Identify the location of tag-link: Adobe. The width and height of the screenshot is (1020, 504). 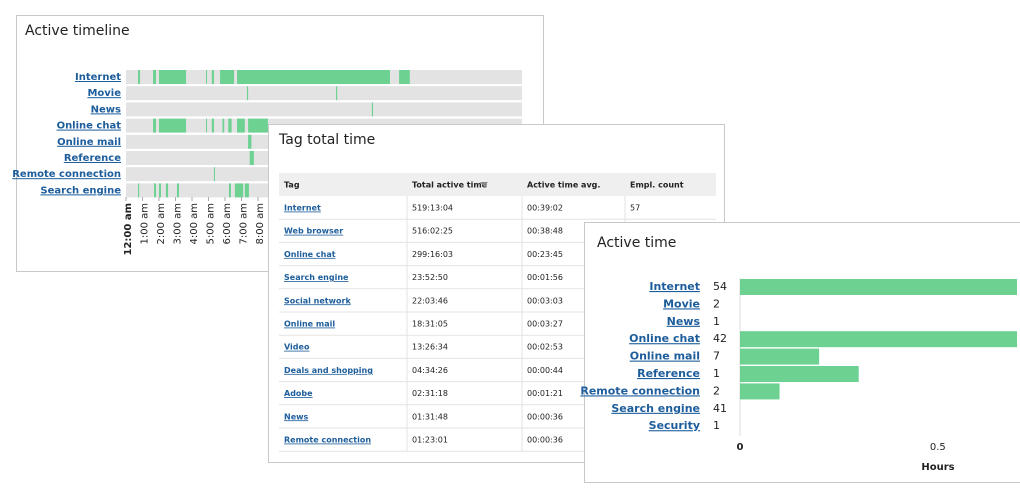
(298, 393).